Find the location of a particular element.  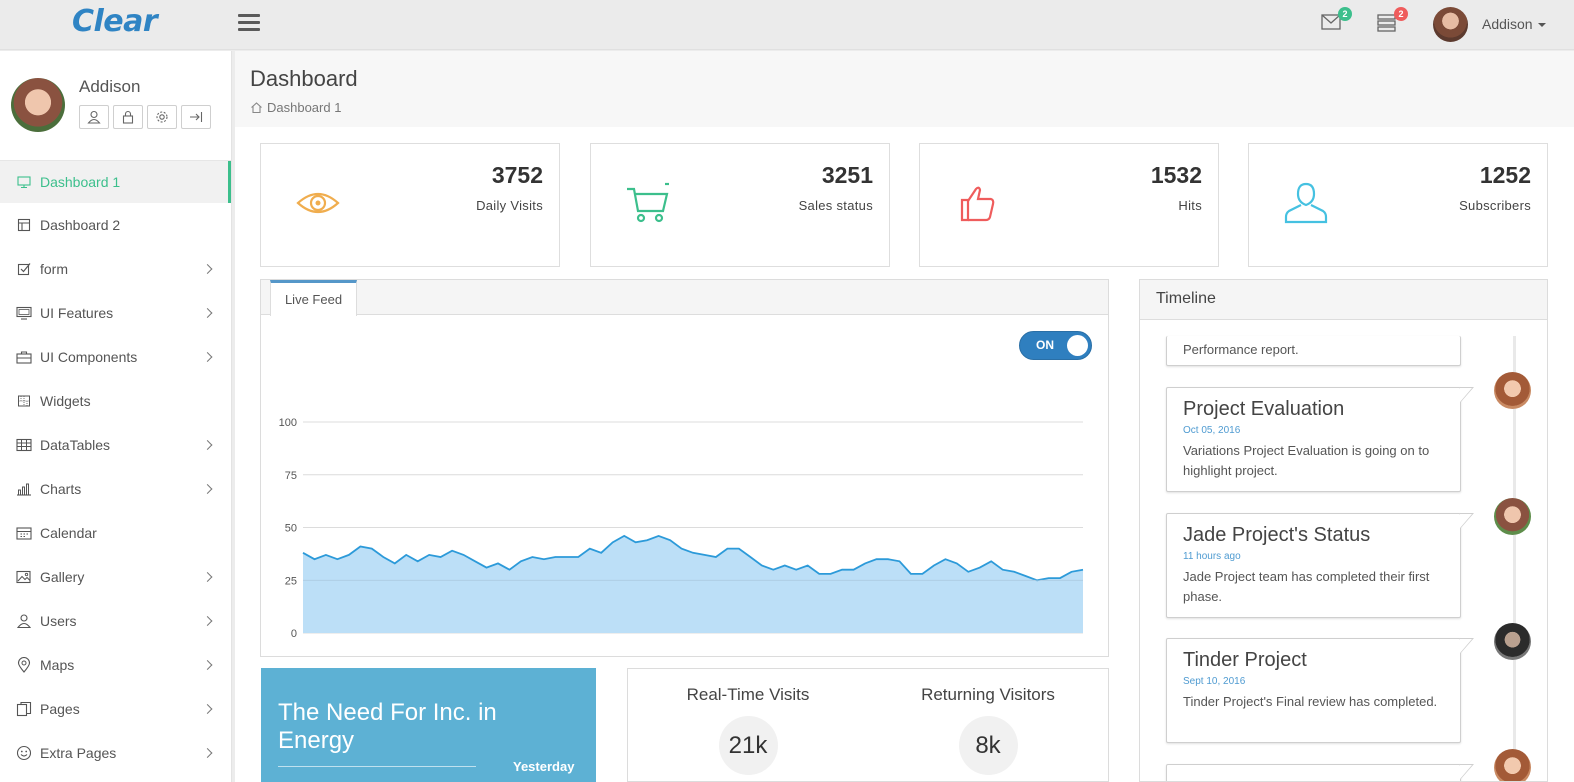

settings-button is located at coordinates (162, 117).